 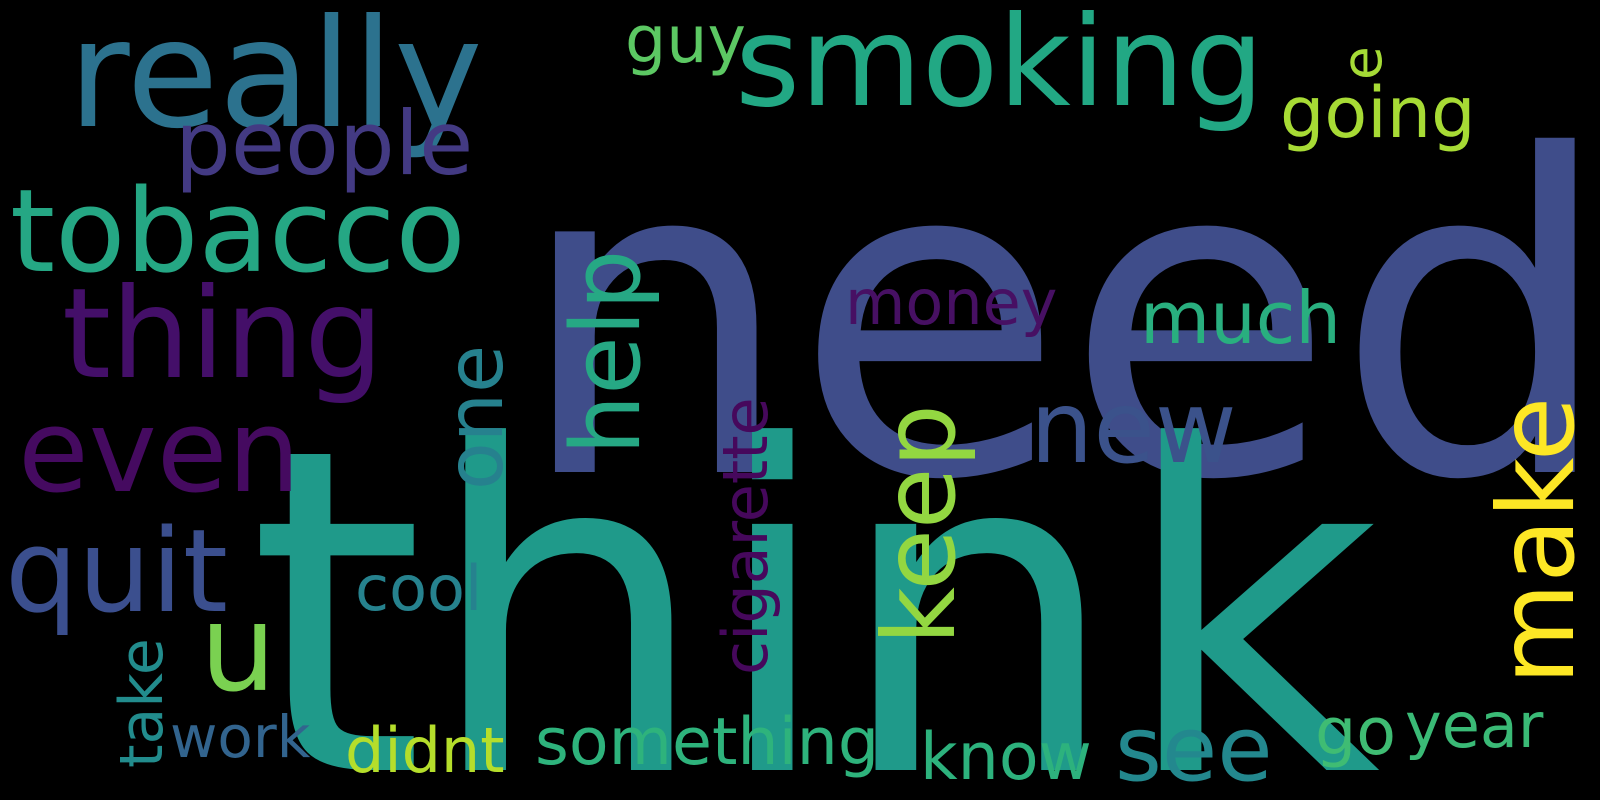 What do you see at coordinates (240, 737) in the screenshot?
I see `word-work: work` at bounding box center [240, 737].